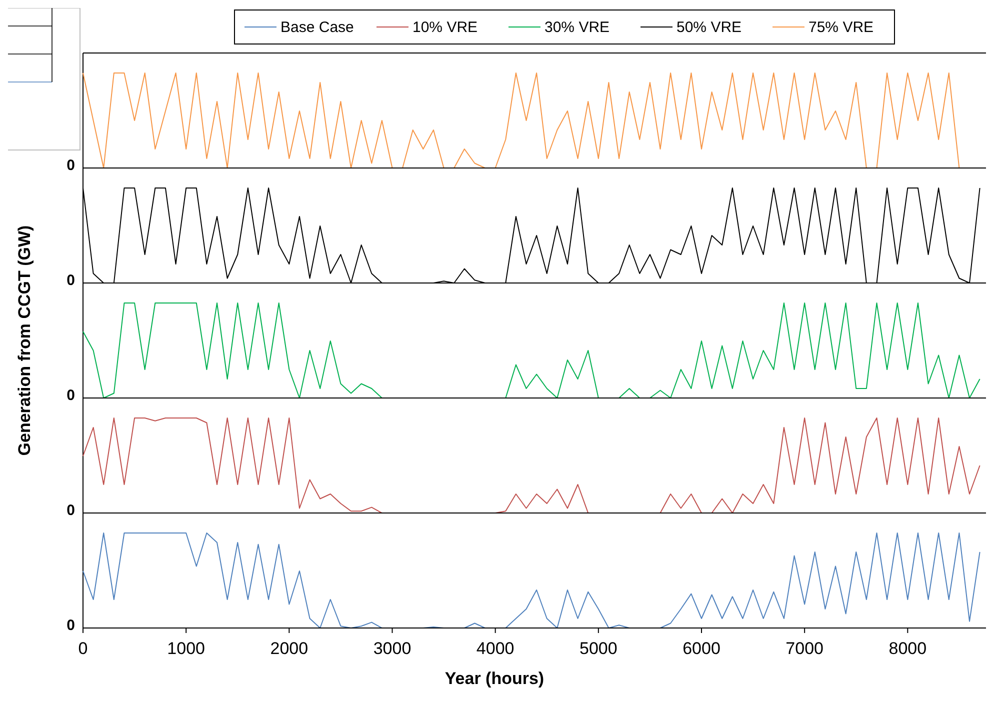 The width and height of the screenshot is (994, 701). Describe the element at coordinates (24, 340) in the screenshot. I see `y-axis-title: Generation from CCGT (GW)` at that location.